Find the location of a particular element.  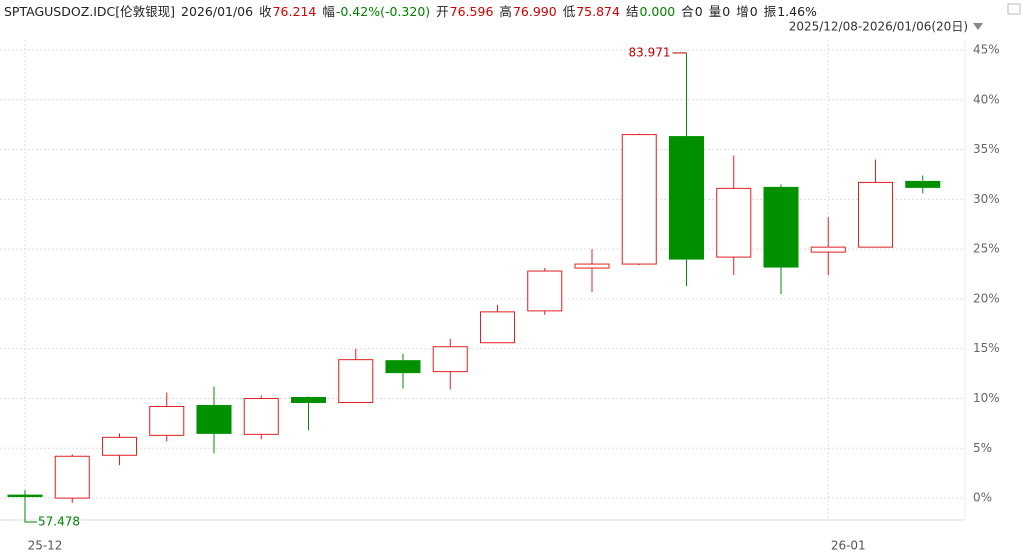

quote-label: 低 is located at coordinates (569, 11).